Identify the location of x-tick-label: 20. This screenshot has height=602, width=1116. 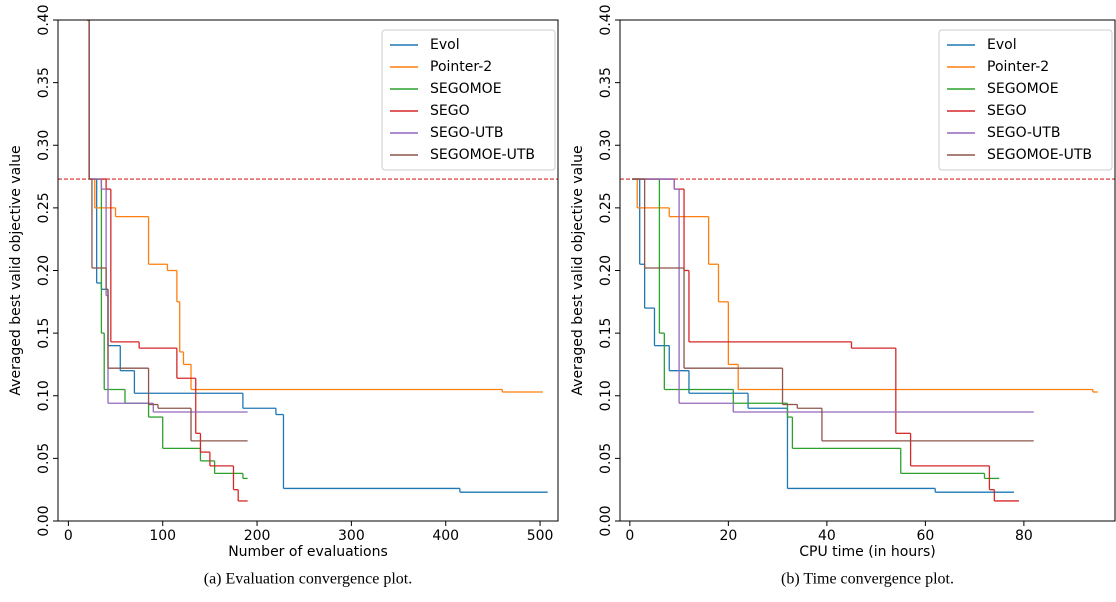
(728, 536).